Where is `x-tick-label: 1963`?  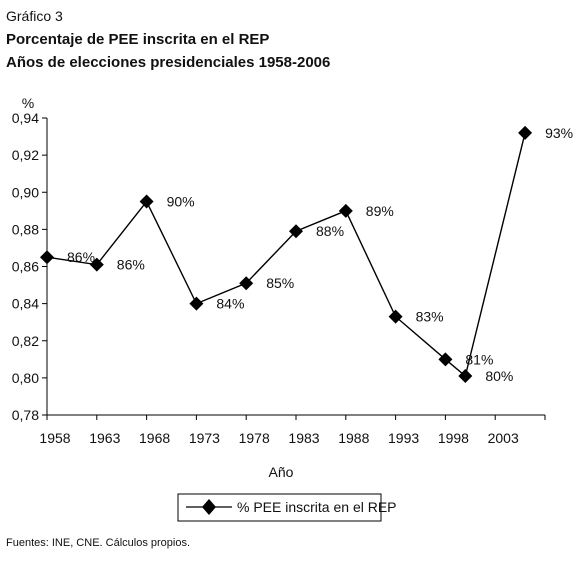 x-tick-label: 1963 is located at coordinates (104, 438).